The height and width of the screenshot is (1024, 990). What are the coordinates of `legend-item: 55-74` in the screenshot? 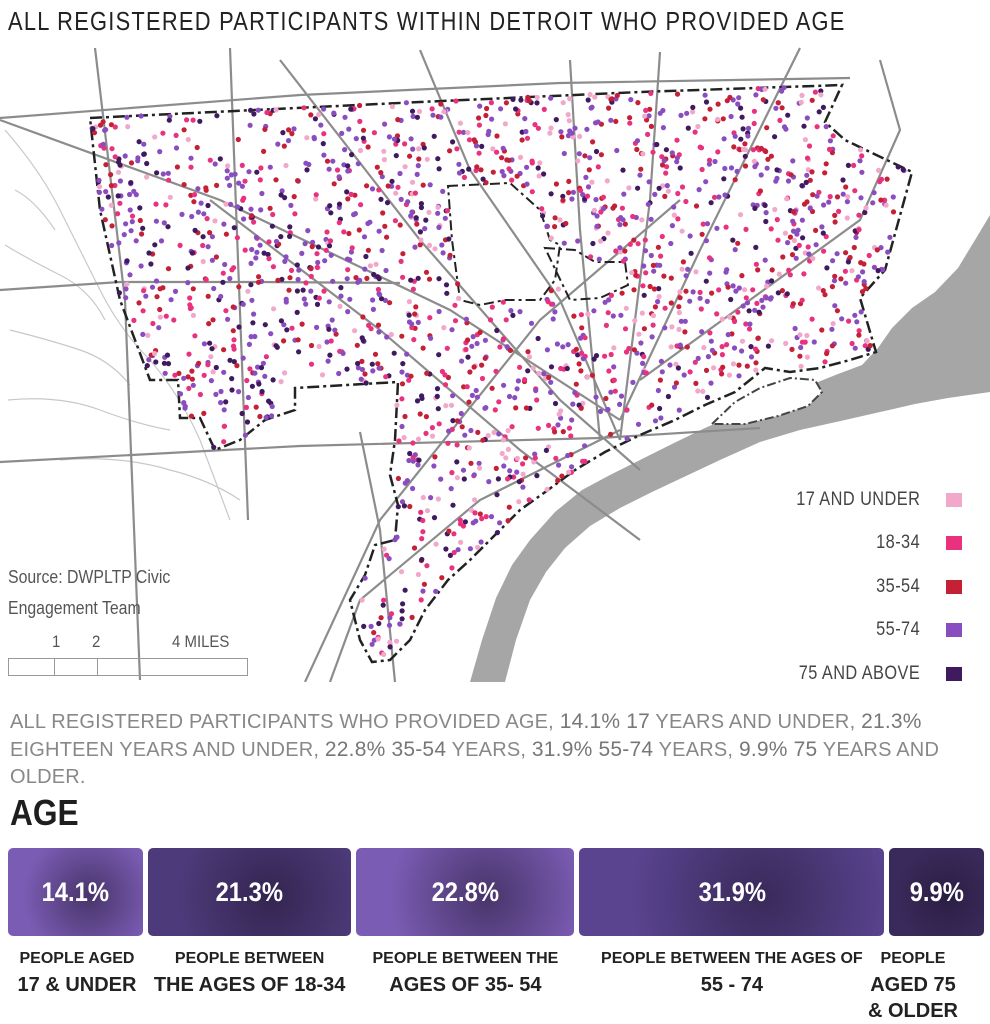 It's located at (869, 631).